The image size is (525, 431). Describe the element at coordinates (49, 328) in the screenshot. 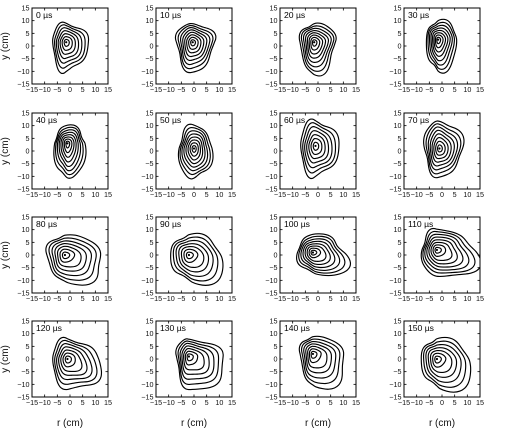

I see `panel-time-label: 120 µs` at that location.